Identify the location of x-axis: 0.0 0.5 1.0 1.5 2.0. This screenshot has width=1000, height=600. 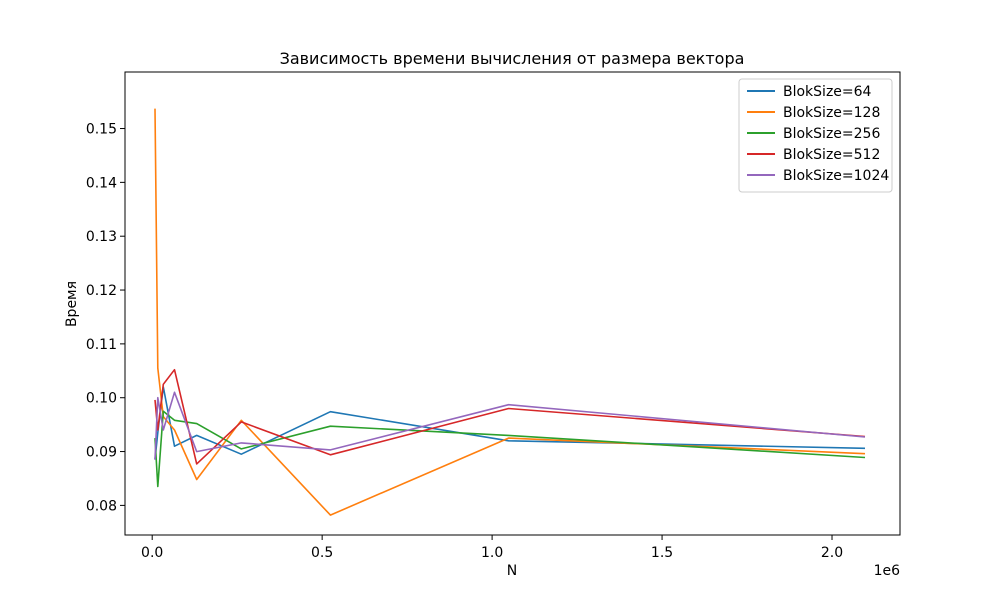
(492, 548).